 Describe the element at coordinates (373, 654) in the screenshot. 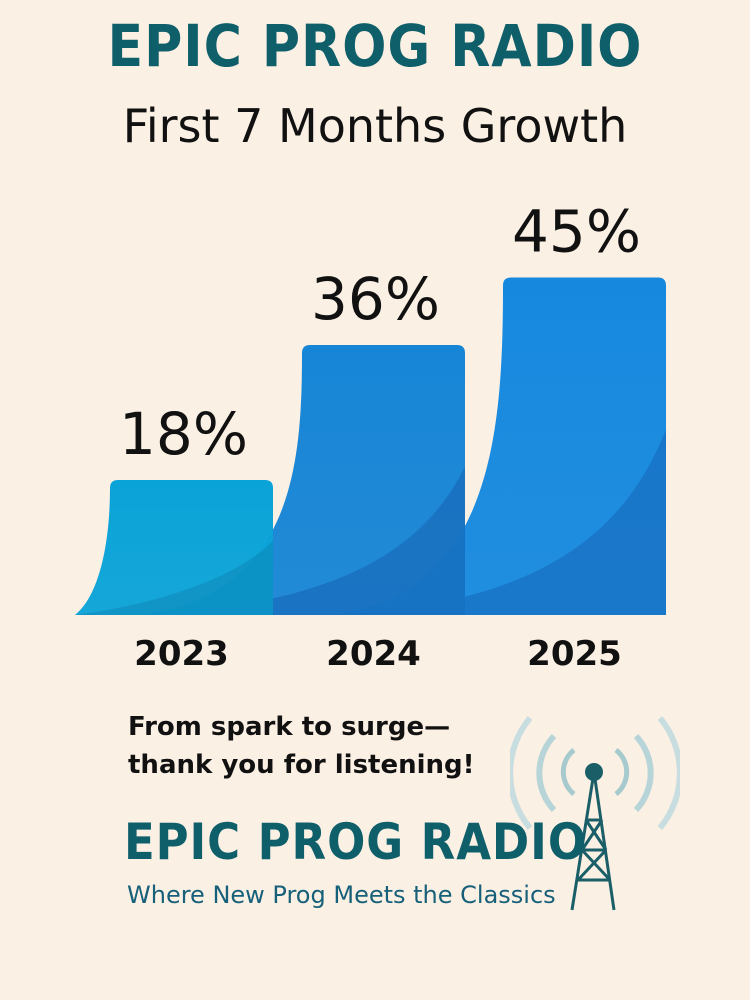

I see `year-label-2024: 2024` at that location.